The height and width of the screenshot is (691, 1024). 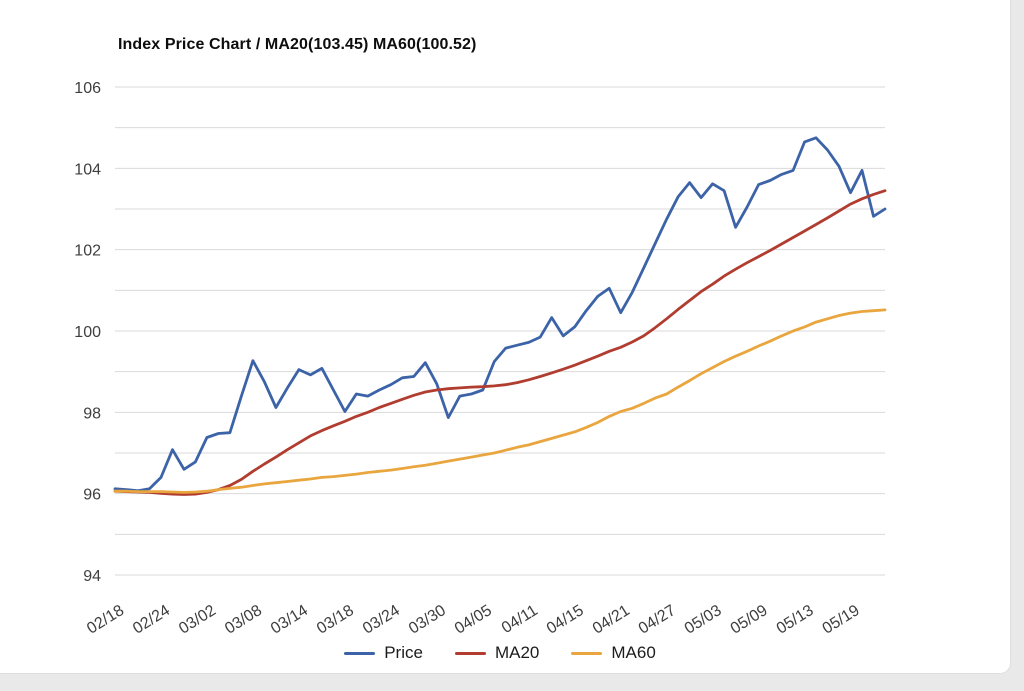 I want to click on y-tick-label: 106, so click(x=87, y=88).